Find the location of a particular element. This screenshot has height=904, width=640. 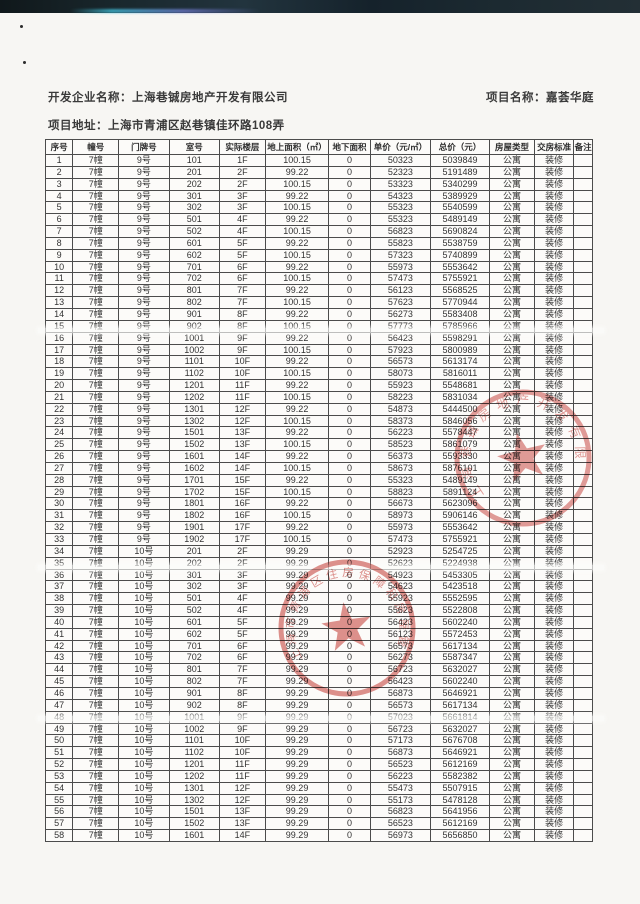

table-row: 47 7幢 10号 902 8F 99.29 0 56573 5617134 公寓 装修 is located at coordinates (318, 705).